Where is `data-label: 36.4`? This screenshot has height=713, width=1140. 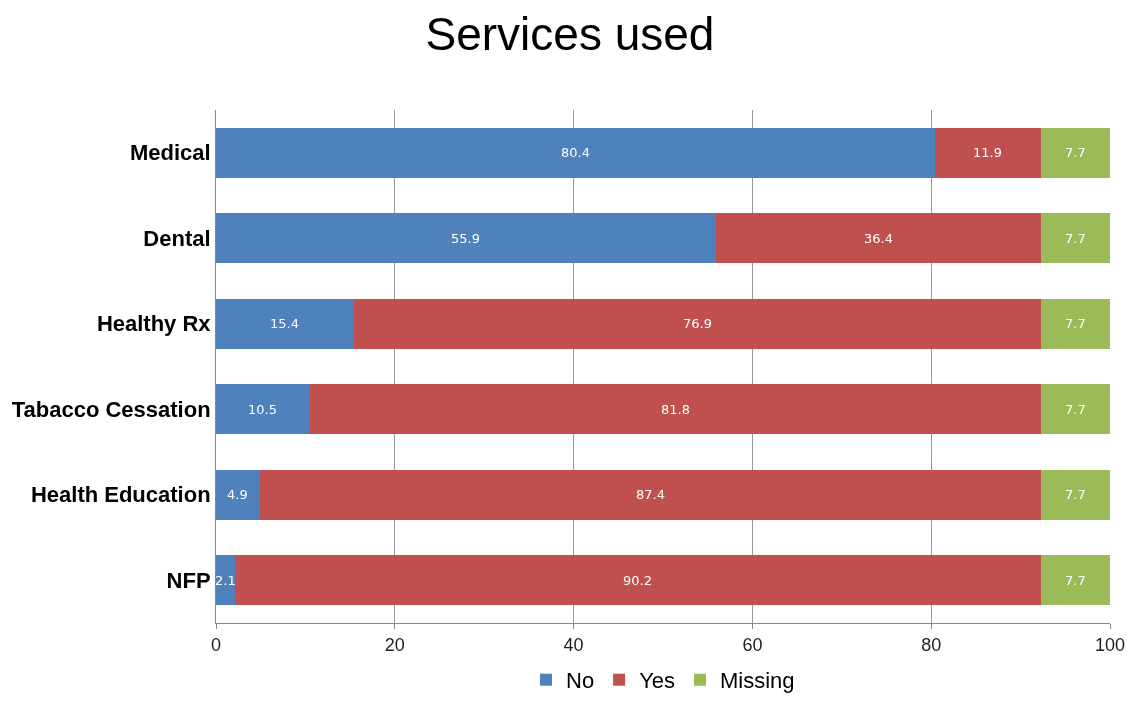
data-label: 36.4 is located at coordinates (878, 238).